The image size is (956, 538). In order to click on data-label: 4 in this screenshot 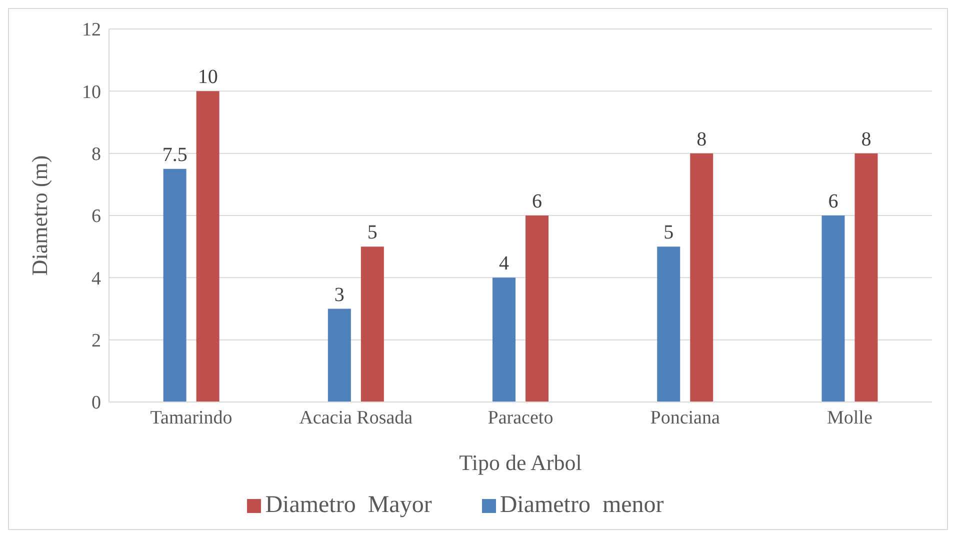, I will do `click(504, 263)`.